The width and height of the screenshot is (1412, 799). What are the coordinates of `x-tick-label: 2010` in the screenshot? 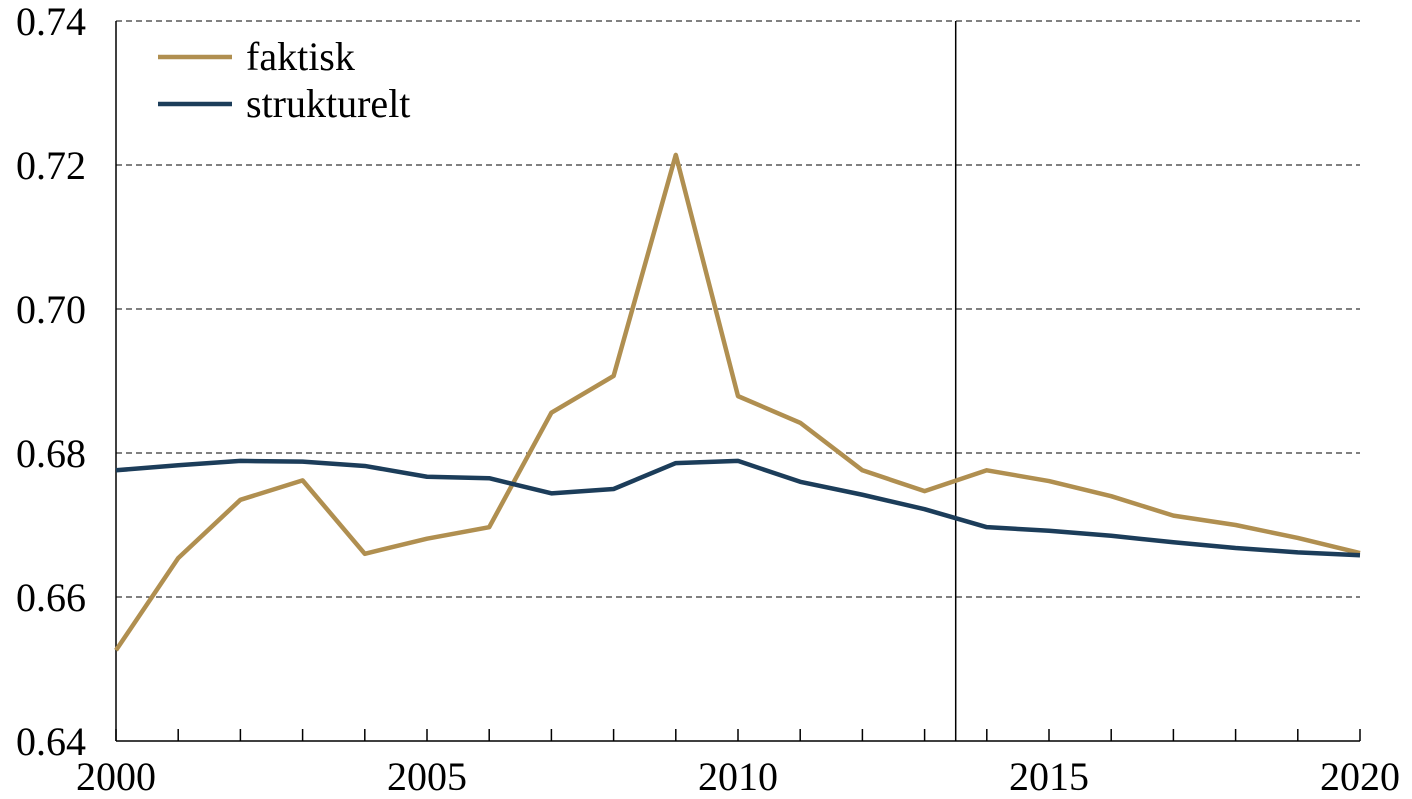 It's located at (738, 776).